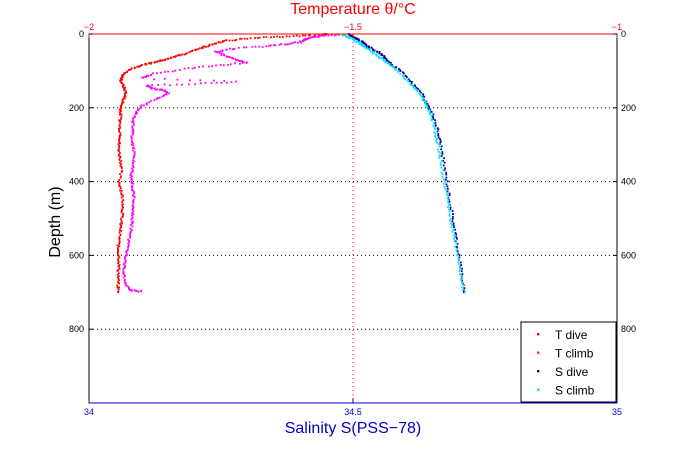 Image resolution: width=681 pixels, height=454 pixels. Describe the element at coordinates (76, 182) in the screenshot. I see `y-tick-label-left: 400` at that location.